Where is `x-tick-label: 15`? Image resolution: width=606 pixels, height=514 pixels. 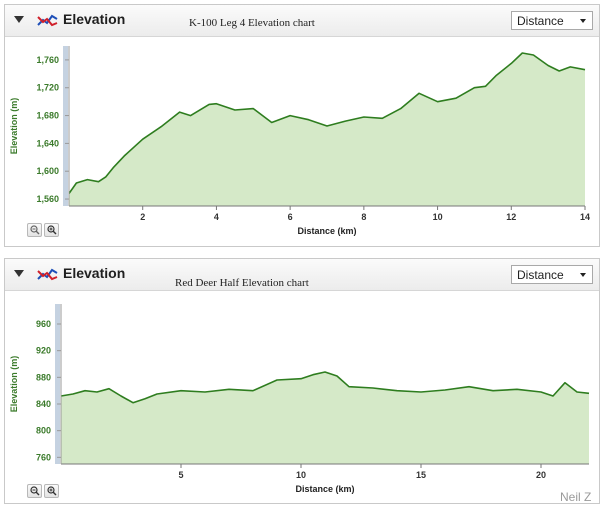
x-tick-label: 15 is located at coordinates (421, 475).